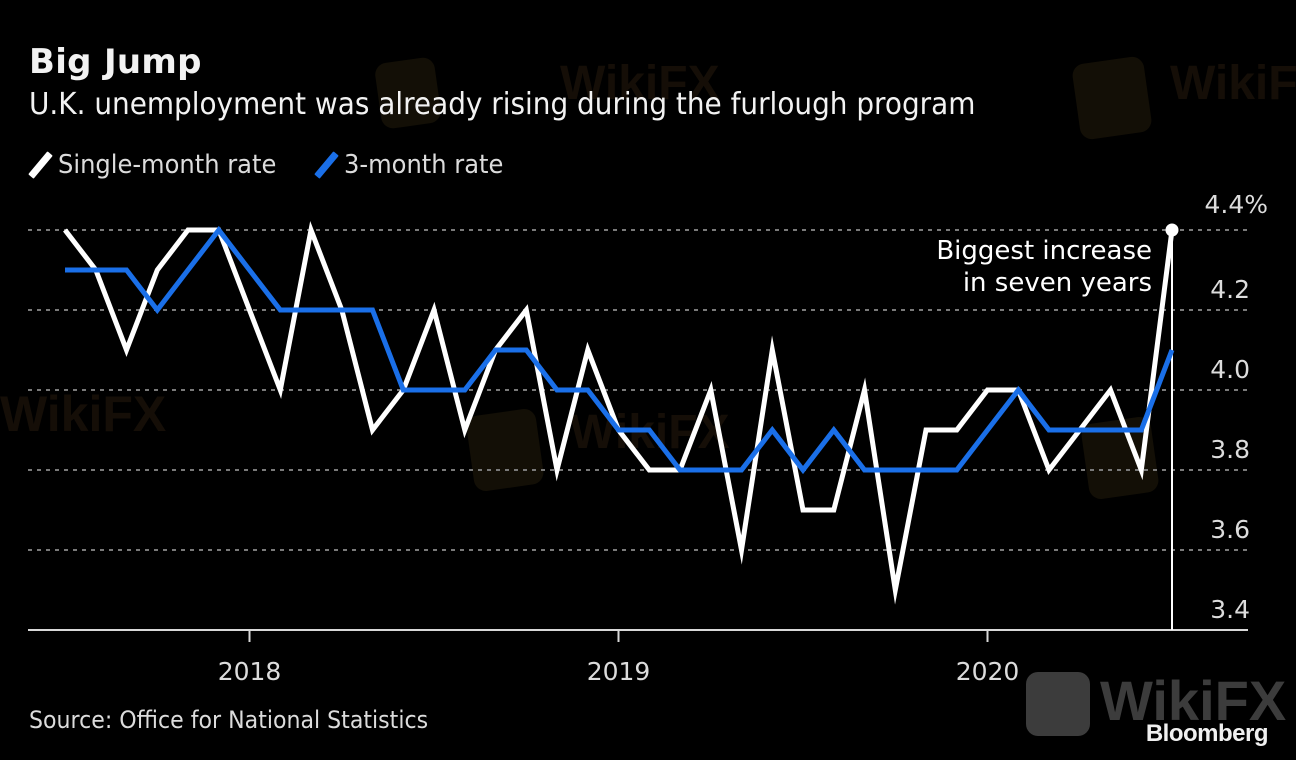  What do you see at coordinates (229, 720) in the screenshot?
I see `source-note: Source: Office for National Statistics` at bounding box center [229, 720].